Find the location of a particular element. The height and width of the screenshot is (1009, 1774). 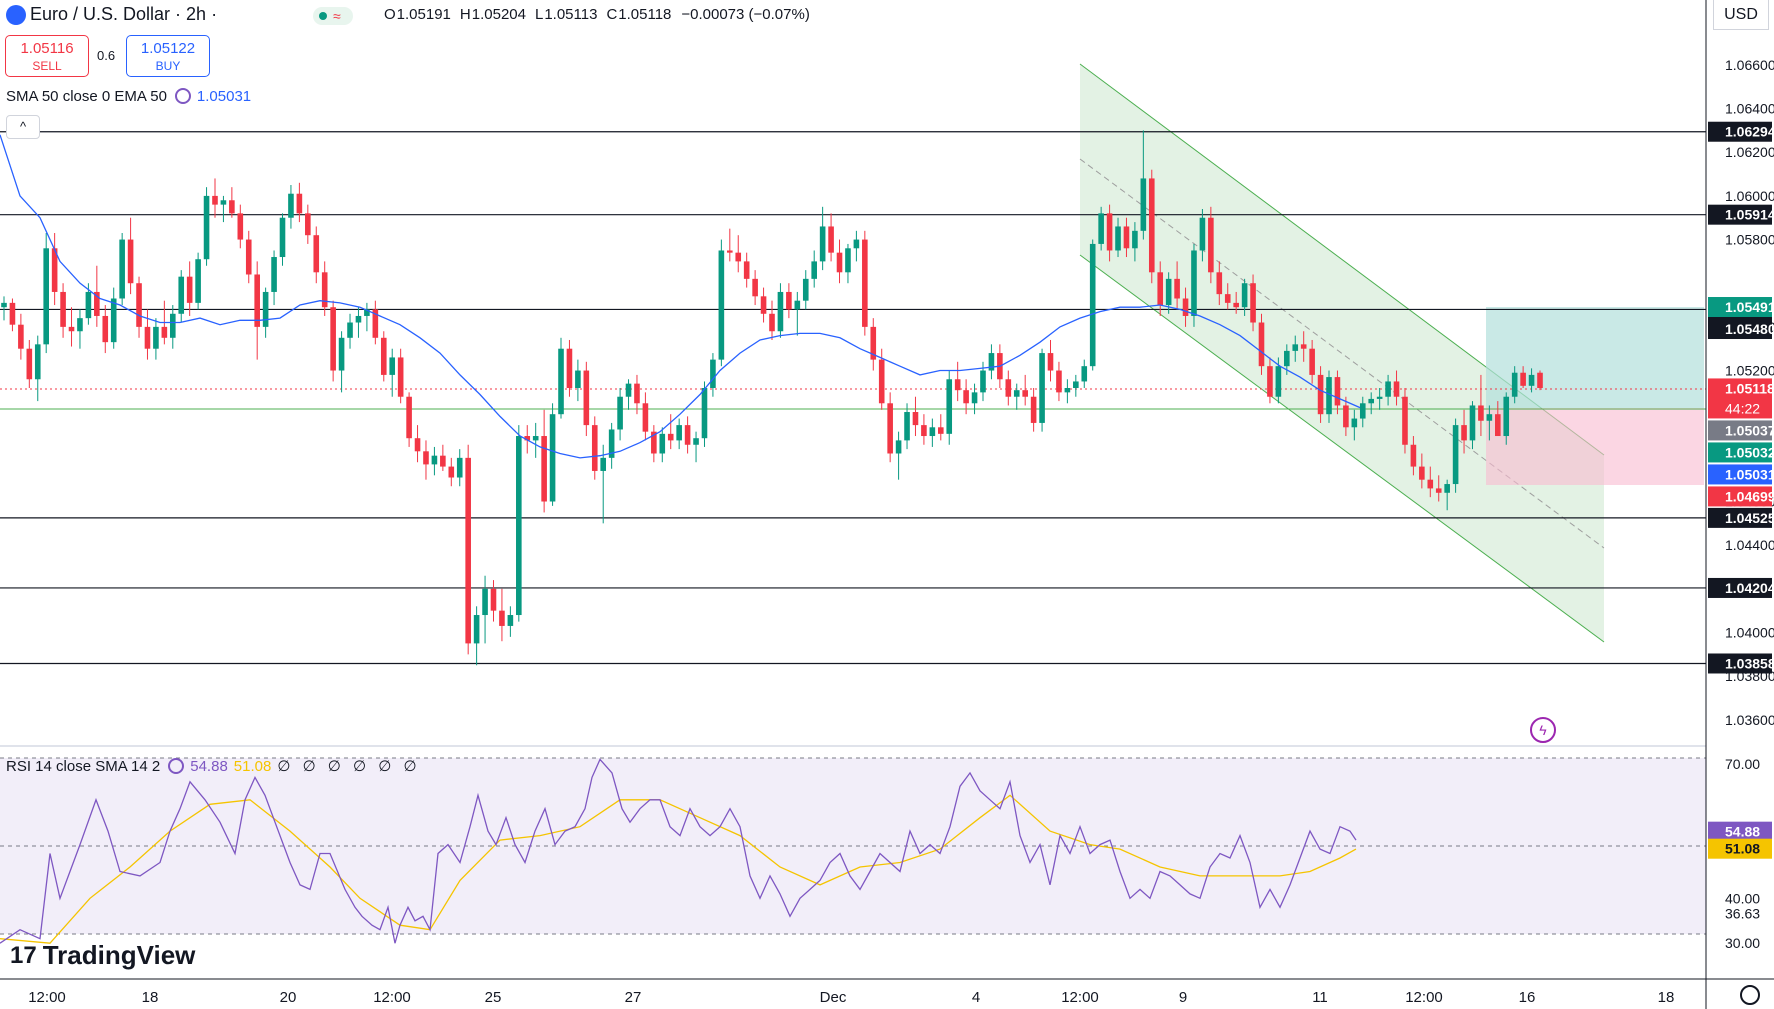

tradingview-logo: 17 TradingView is located at coordinates (102, 955).